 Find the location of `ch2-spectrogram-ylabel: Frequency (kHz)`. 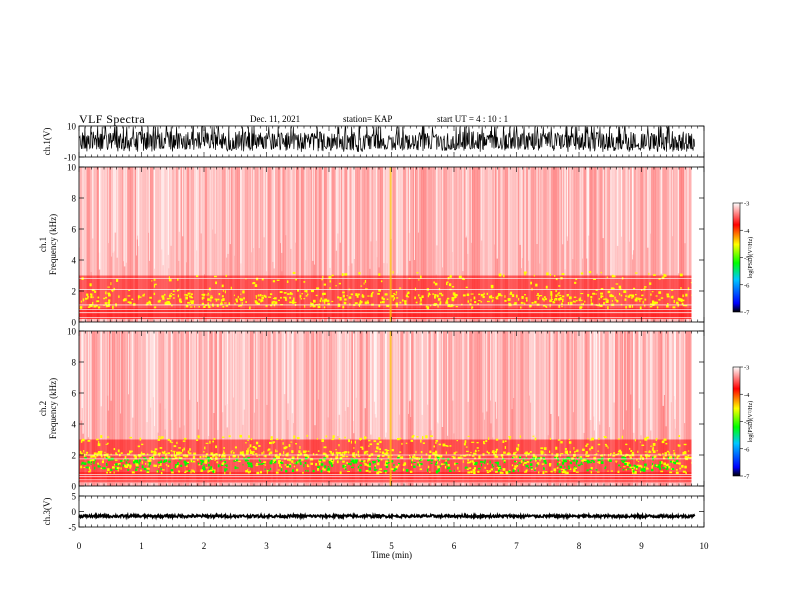

ch2-spectrogram-ylabel: Frequency (kHz) is located at coordinates (53, 408).